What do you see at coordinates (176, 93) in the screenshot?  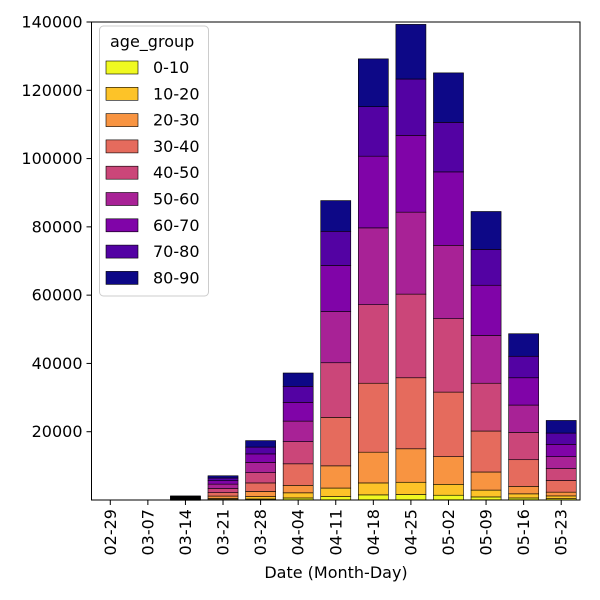 I see `legend-label-10-20: 10-20` at bounding box center [176, 93].